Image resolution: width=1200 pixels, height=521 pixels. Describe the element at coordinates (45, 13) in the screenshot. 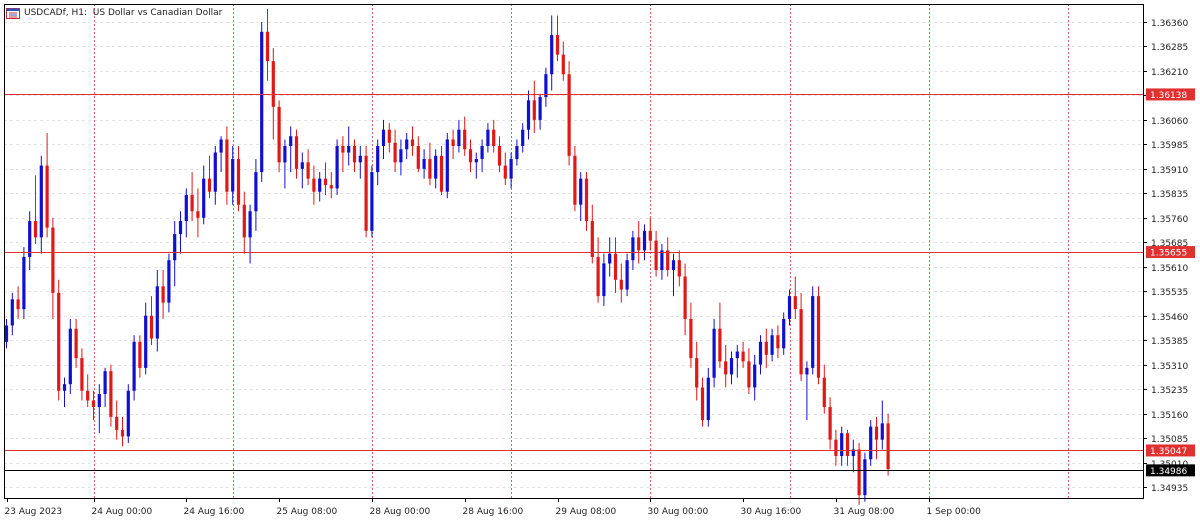

I see `chart-symbol: USDCADf` at that location.